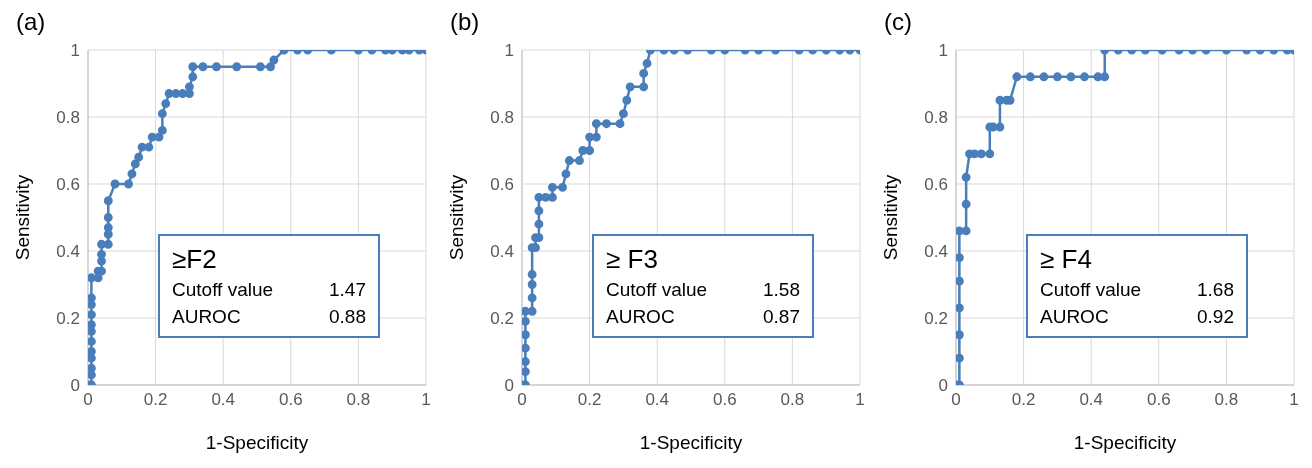 This screenshot has width=1312, height=468. Describe the element at coordinates (898, 22) in the screenshot. I see `chart-title: (c)` at that location.